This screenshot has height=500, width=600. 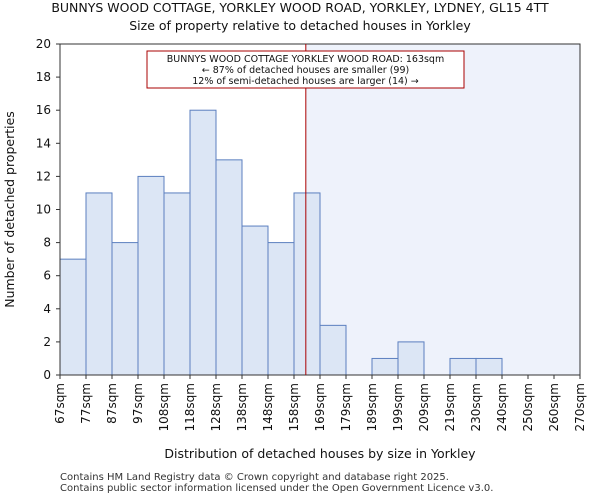 I want to click on bar-108sqm, so click(x=177, y=284).